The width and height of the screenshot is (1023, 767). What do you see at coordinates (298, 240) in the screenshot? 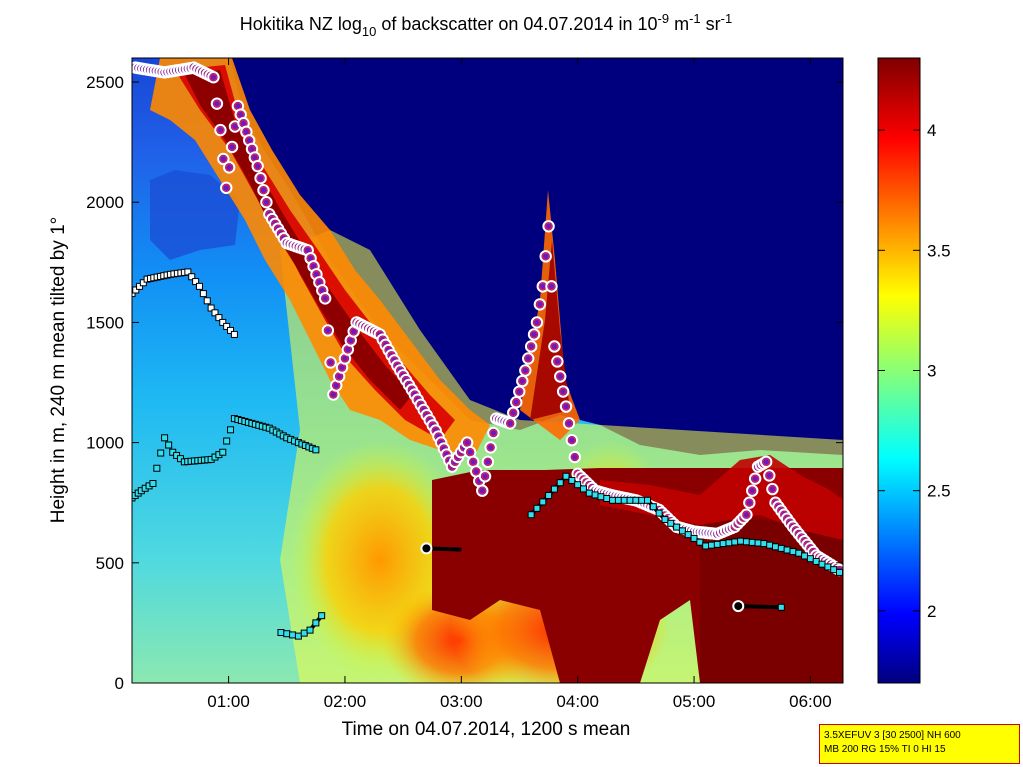
I see `heatmap-cloud-core` at bounding box center [298, 240].